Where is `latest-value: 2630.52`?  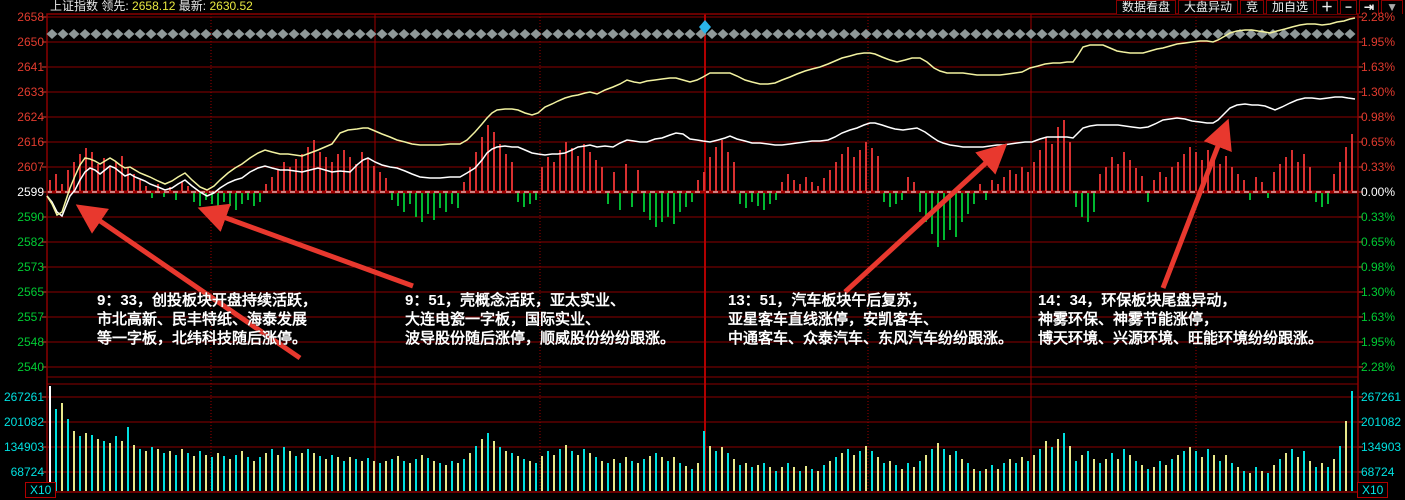
latest-value: 2630.52 is located at coordinates (231, 6).